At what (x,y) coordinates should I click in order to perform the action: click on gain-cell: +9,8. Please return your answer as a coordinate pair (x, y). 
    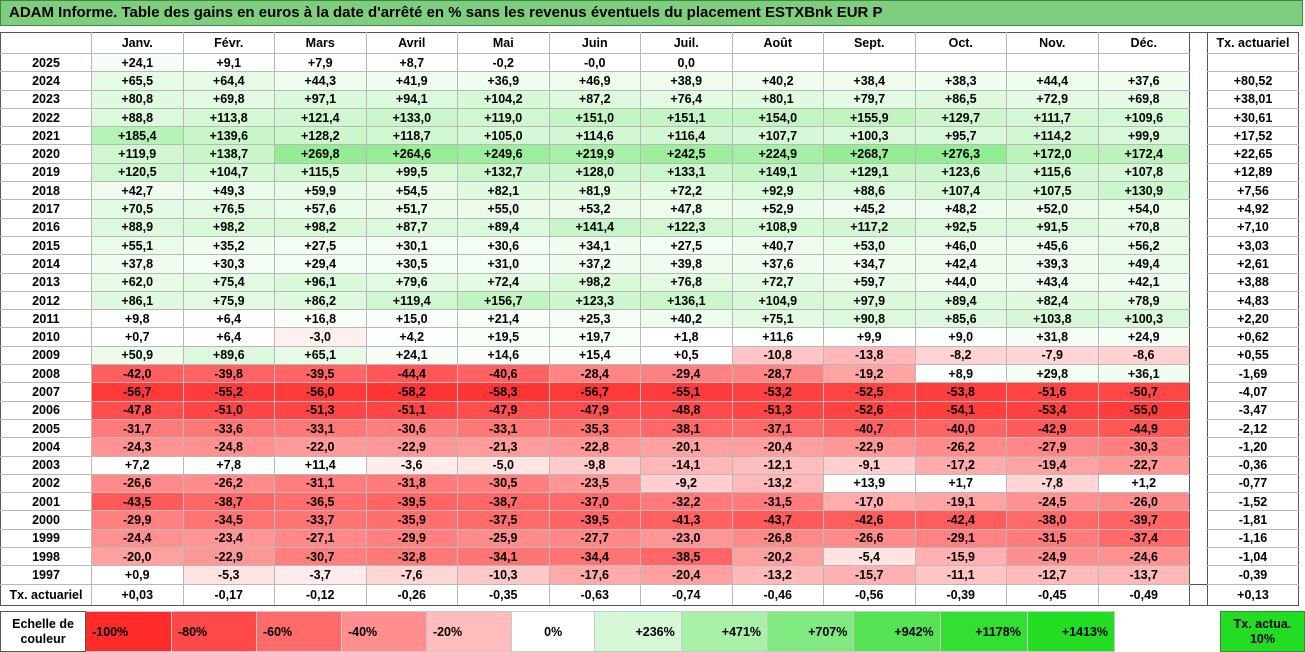
    Looking at the image, I should click on (137, 319).